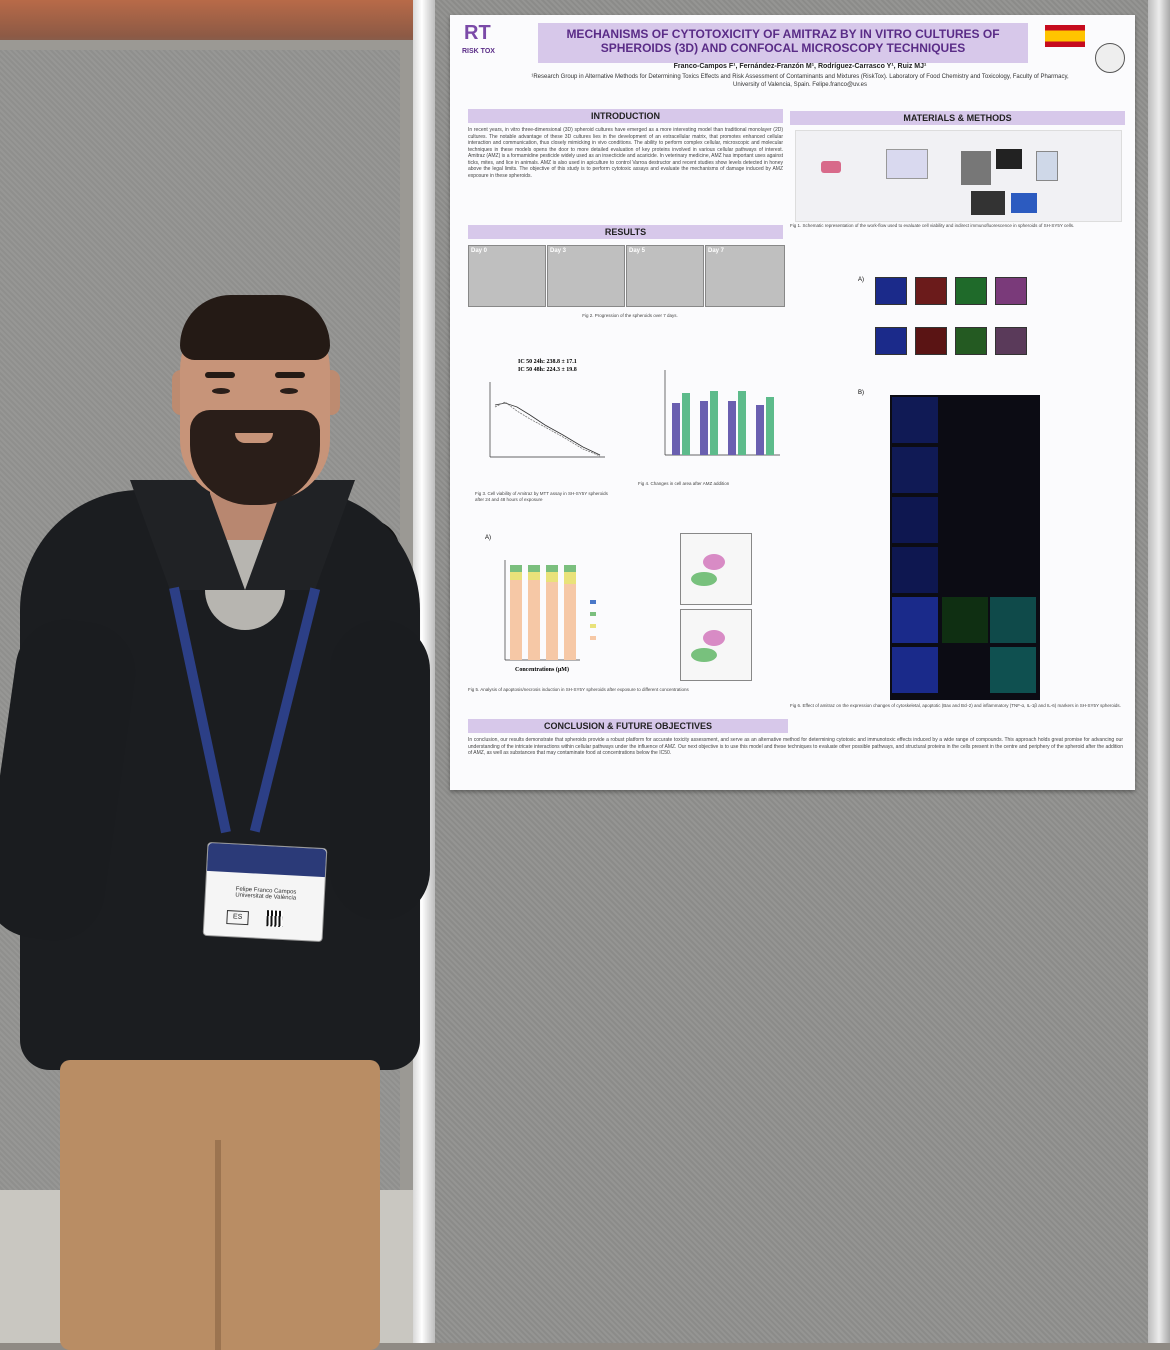 The width and height of the screenshot is (1170, 1350). What do you see at coordinates (220, 375) in the screenshot?
I see `eyebrow-left` at bounding box center [220, 375].